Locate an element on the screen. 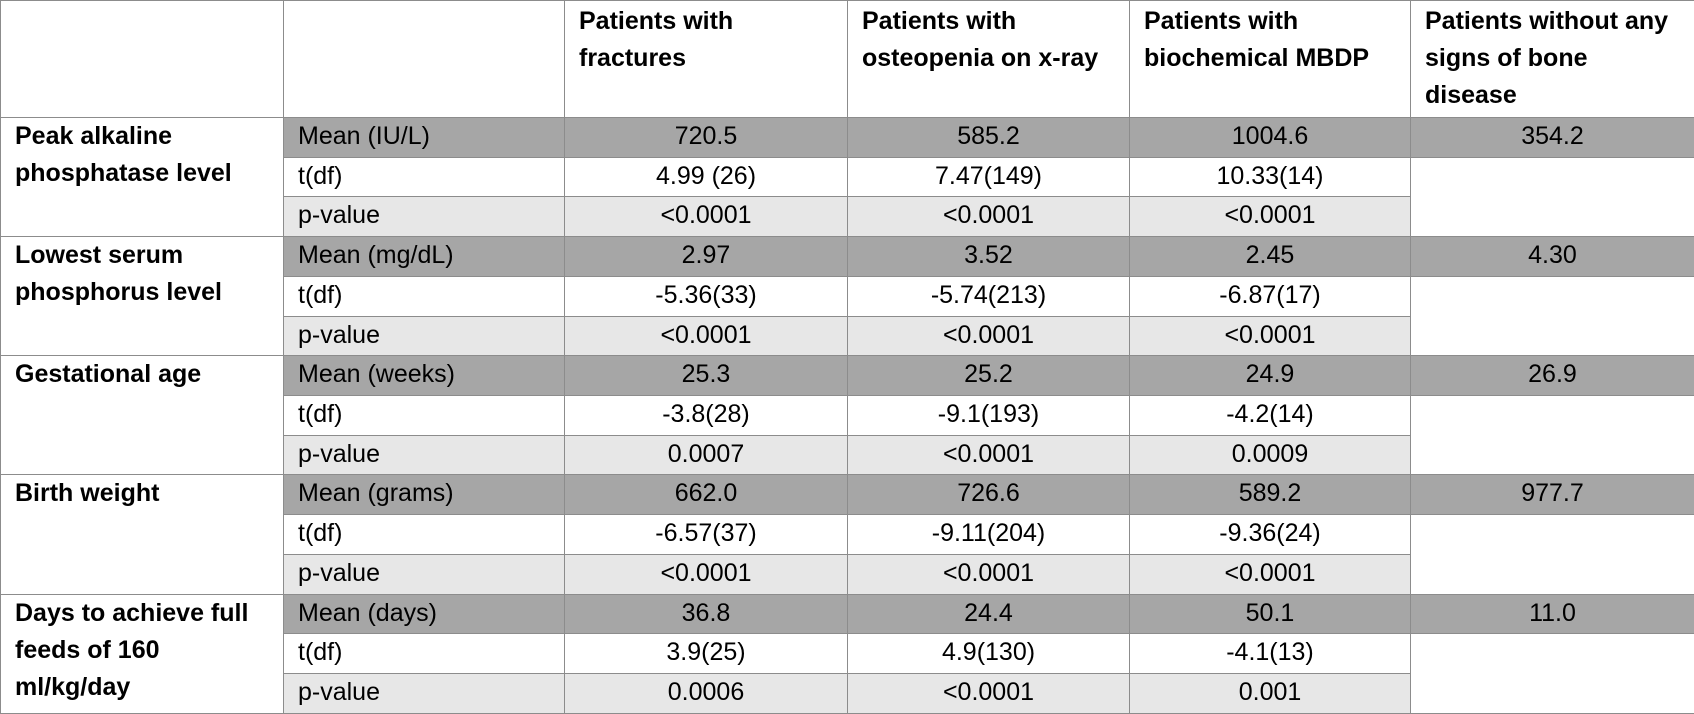 This screenshot has height=714, width=1694. table-row: t(df) -5.36(33) -5.74(213) -6.87(17) is located at coordinates (847, 316).